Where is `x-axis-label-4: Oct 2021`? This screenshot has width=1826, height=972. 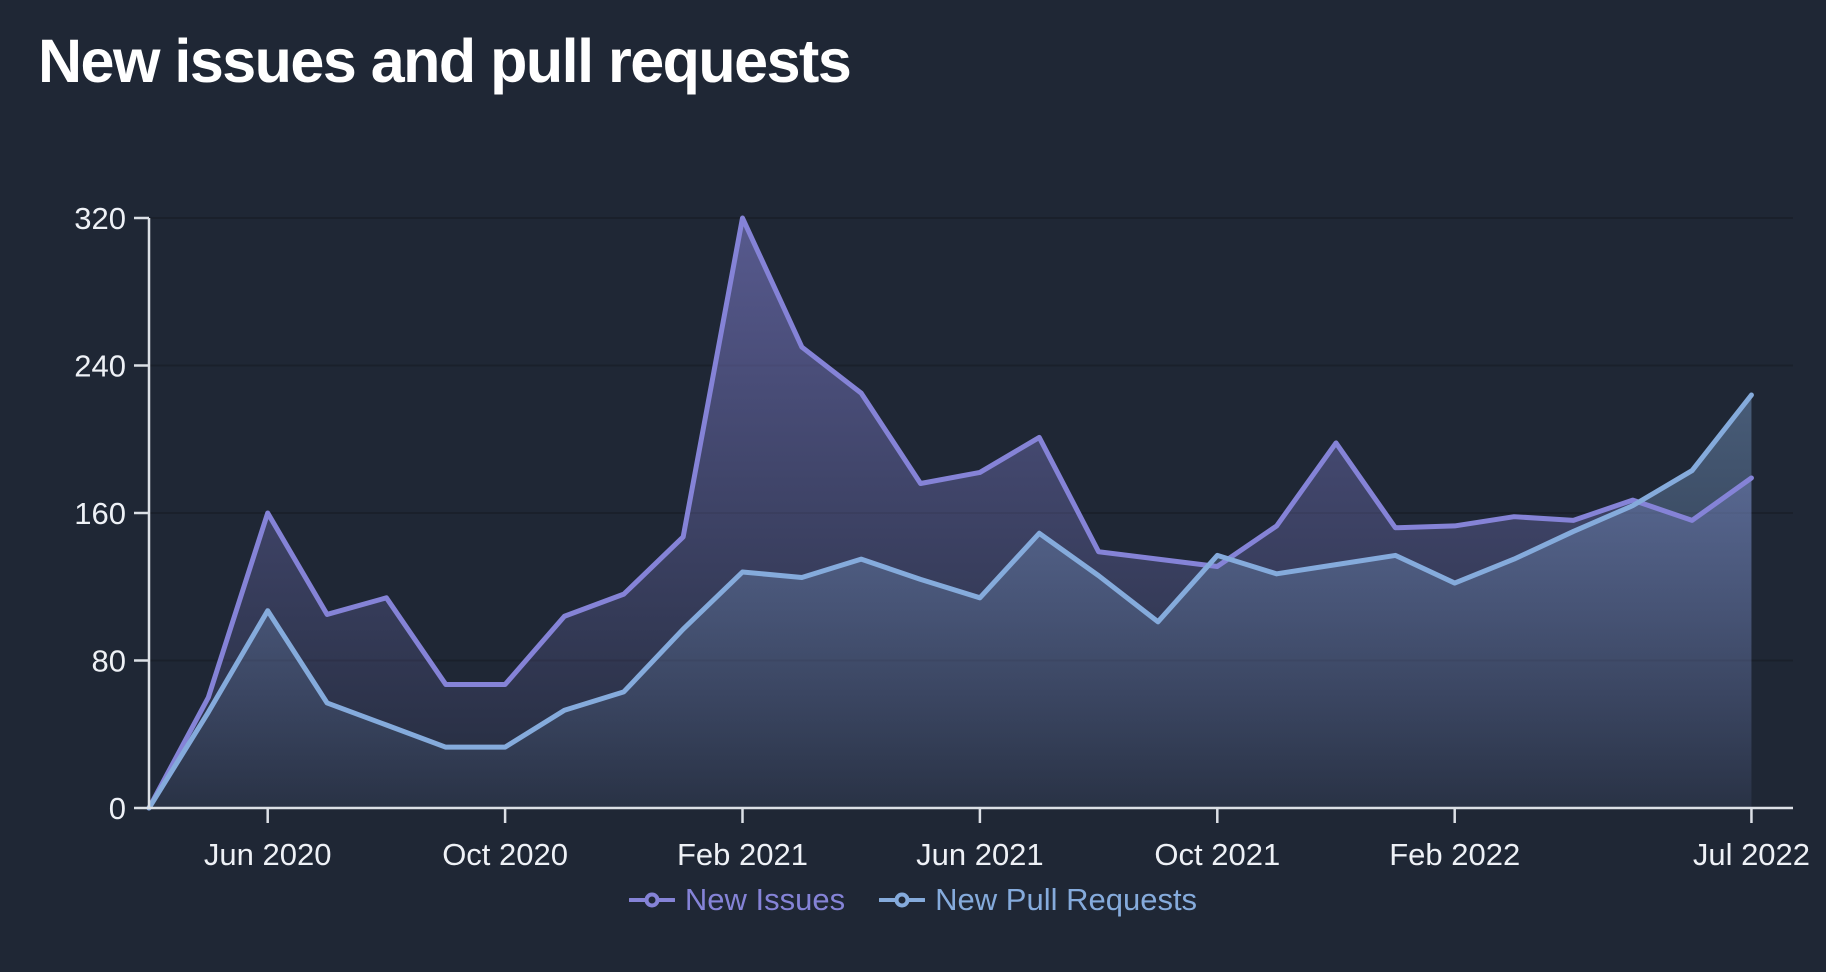
x-axis-label-4: Oct 2021 is located at coordinates (1217, 854).